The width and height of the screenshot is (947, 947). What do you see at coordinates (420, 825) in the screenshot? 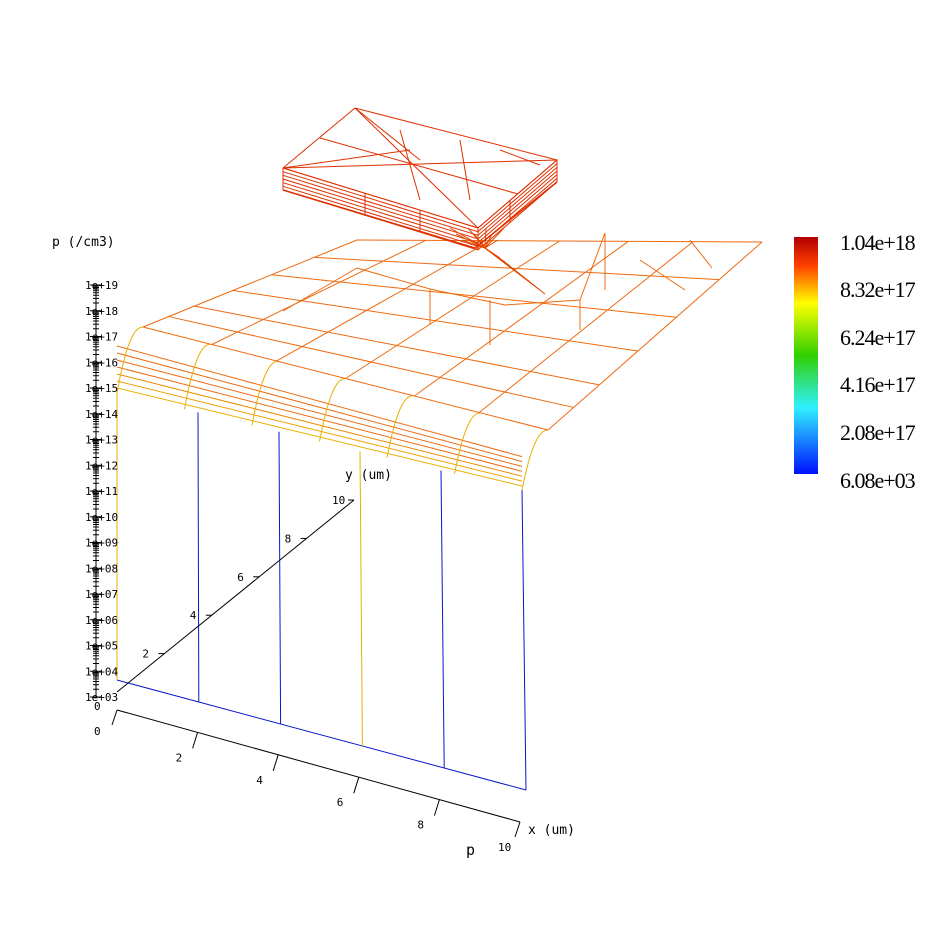
I see `x-tick-label: 8` at bounding box center [420, 825].